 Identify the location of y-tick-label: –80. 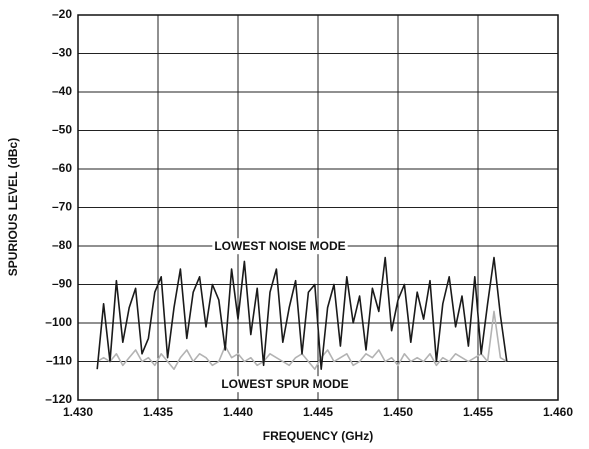
(62, 245).